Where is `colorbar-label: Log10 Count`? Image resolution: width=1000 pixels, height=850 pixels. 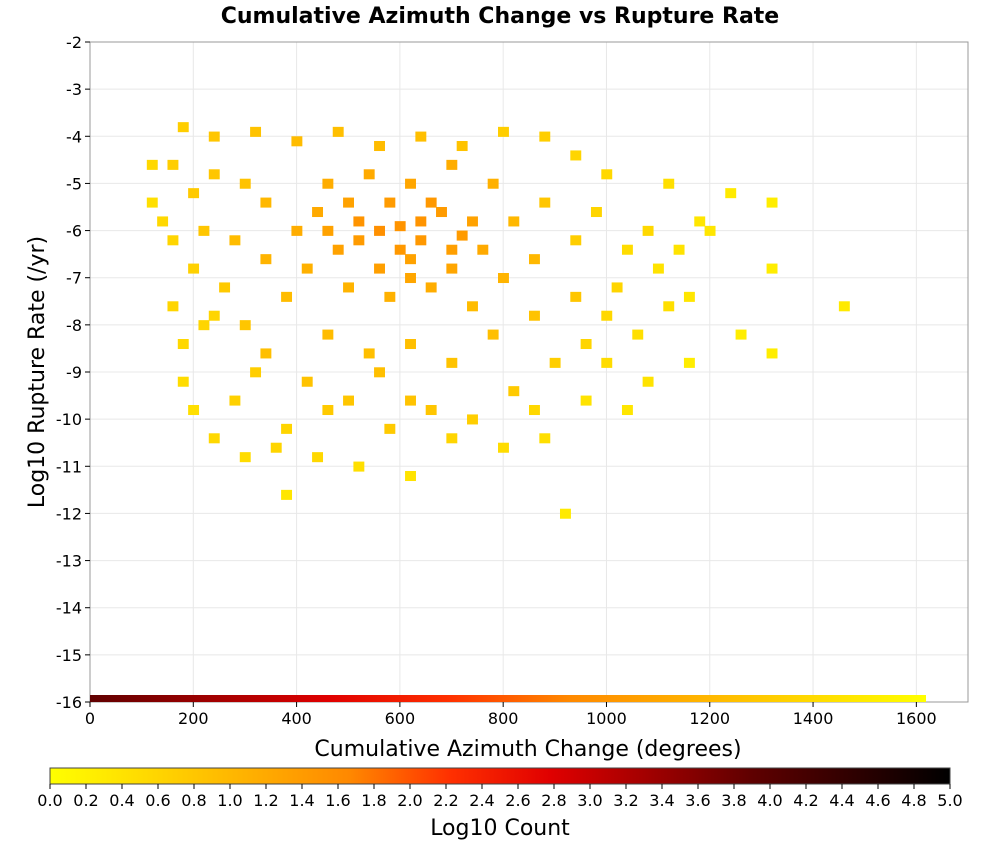
colorbar-label: Log10 Count is located at coordinates (500, 828).